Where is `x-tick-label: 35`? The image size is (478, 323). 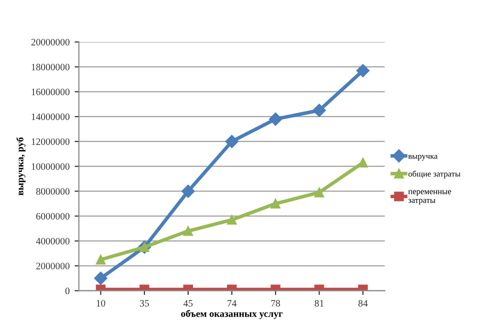 x-tick-label: 35 is located at coordinates (144, 303).